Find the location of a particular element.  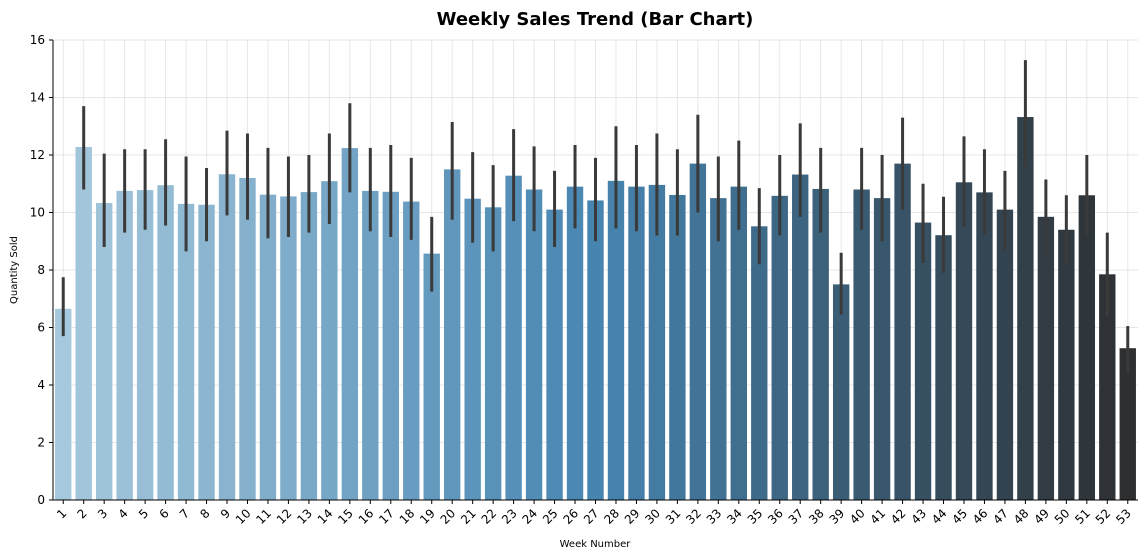

x-tick-label: 46 is located at coordinates (980, 516).